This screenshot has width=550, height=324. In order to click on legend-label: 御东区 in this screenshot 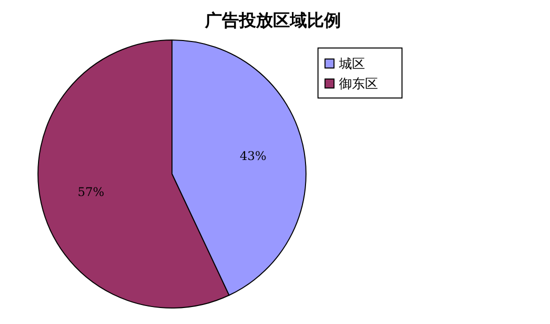, I will do `click(358, 84)`.